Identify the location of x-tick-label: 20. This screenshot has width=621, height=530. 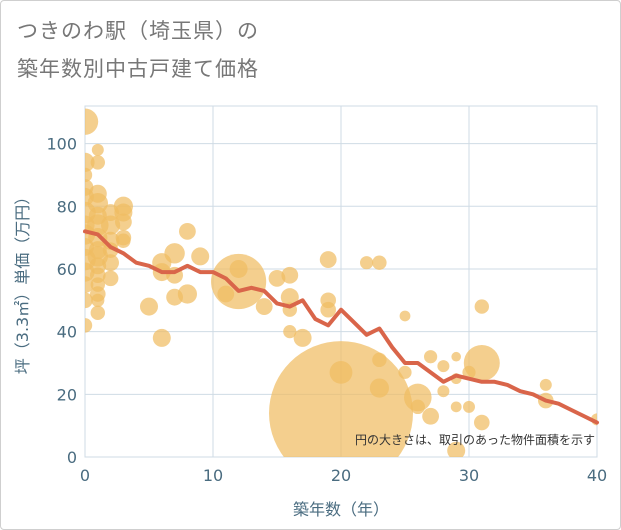
(341, 475).